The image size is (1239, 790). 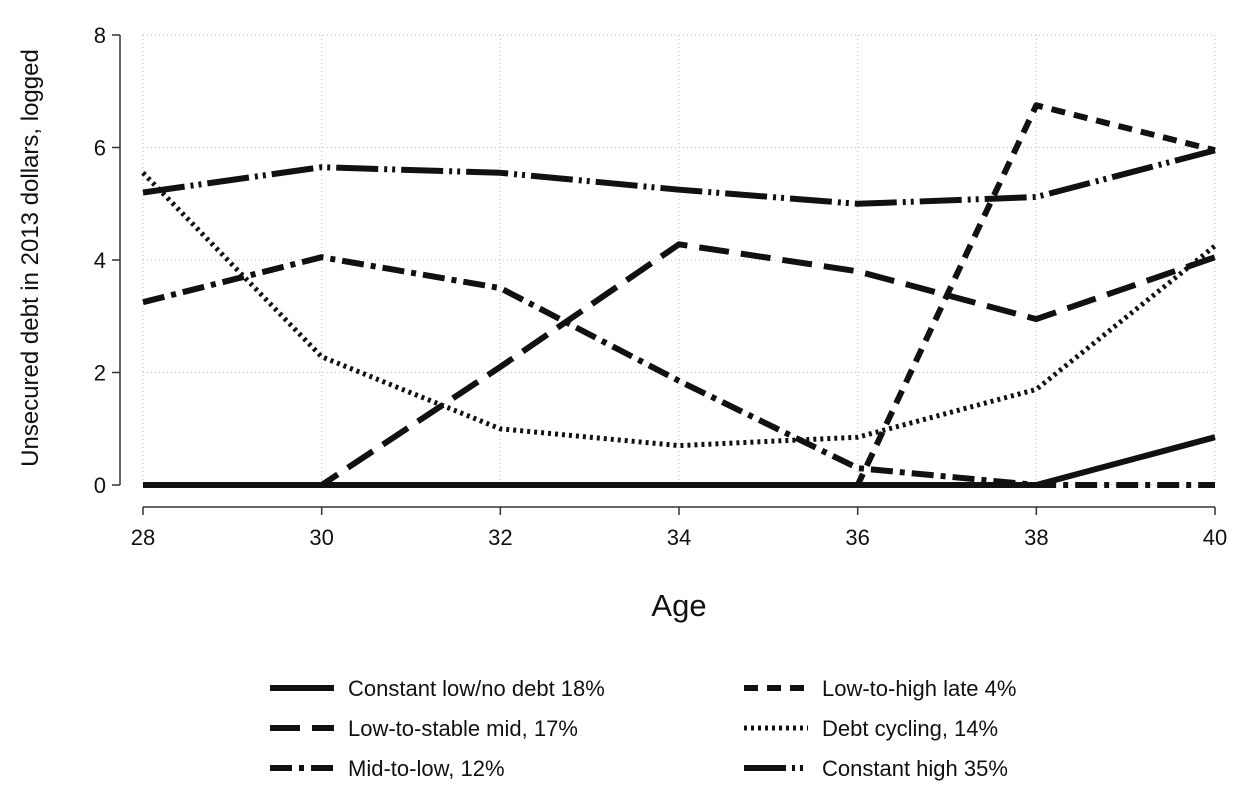 I want to click on y-tick-label: 6, so click(x=100, y=148).